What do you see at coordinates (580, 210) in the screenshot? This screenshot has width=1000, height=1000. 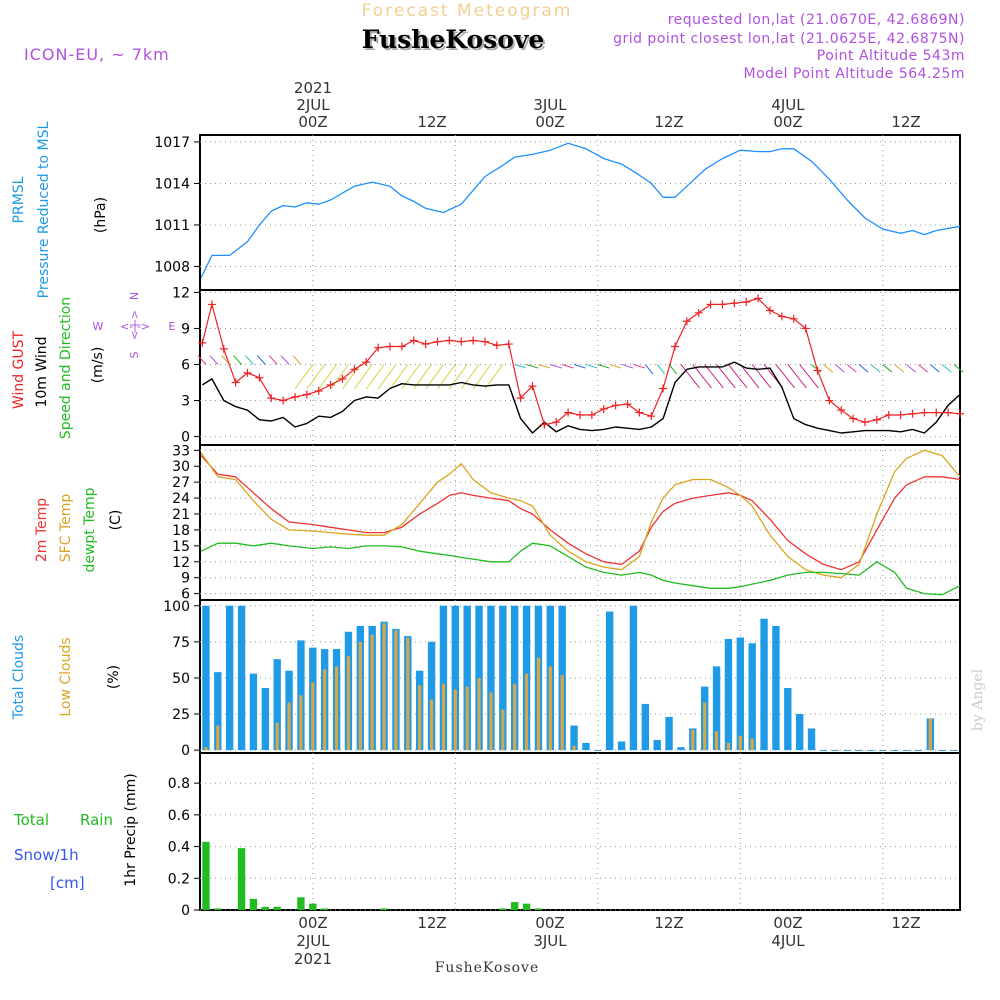 I see `pressure-series` at bounding box center [580, 210].